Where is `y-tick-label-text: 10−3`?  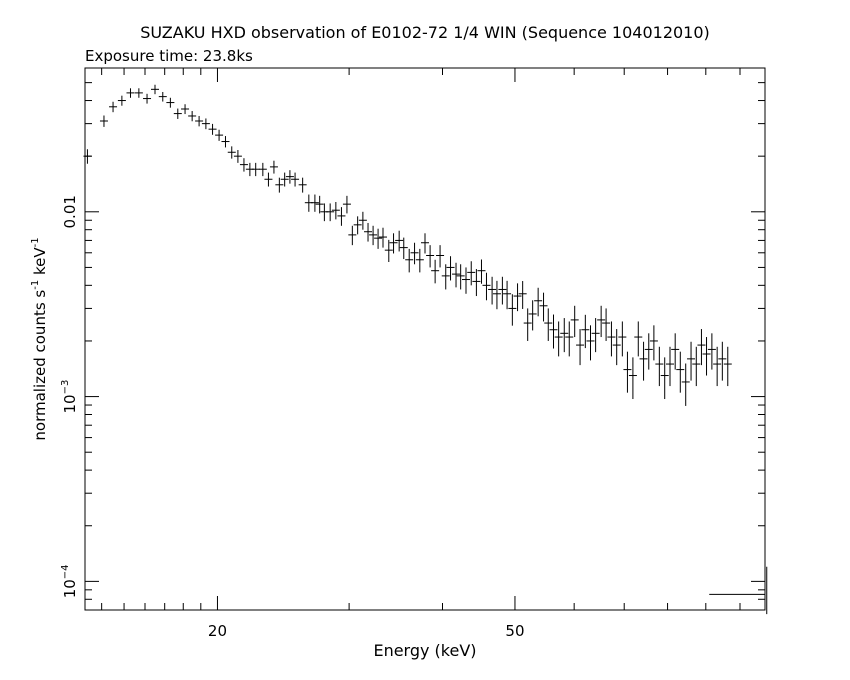 y-tick-label-text: 10−3 is located at coordinates (69, 397).